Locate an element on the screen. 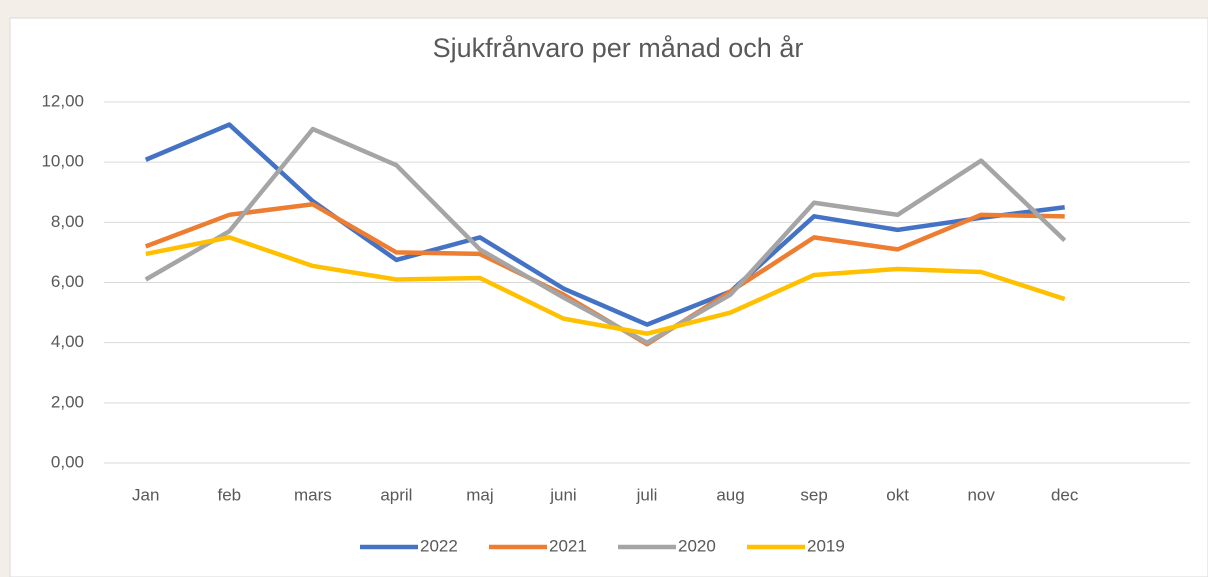  y-tick-label: 10,00 is located at coordinates (62, 161).